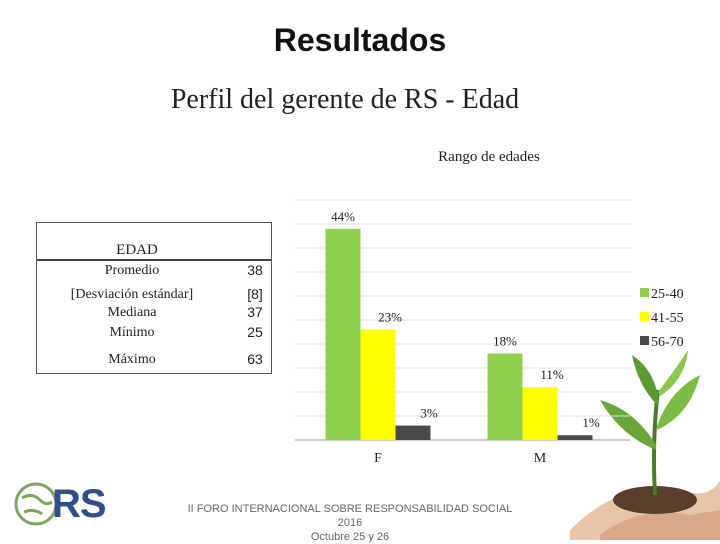 The image size is (720, 544). Describe the element at coordinates (667, 318) in the screenshot. I see `legend-label: 41-55` at that location.